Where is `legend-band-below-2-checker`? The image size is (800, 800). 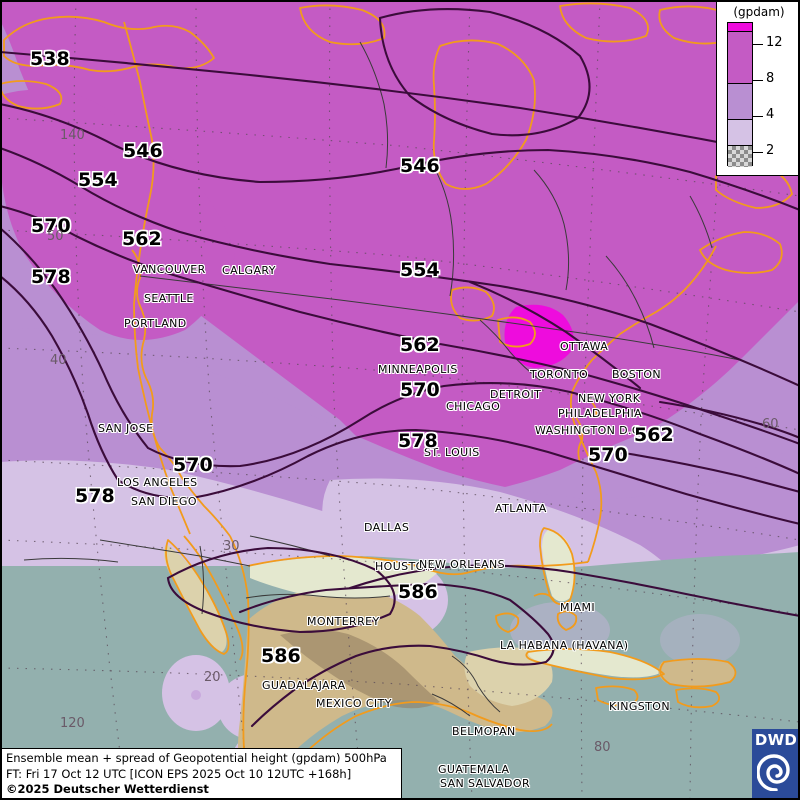 legend-band-below-2-checker is located at coordinates (740, 156).